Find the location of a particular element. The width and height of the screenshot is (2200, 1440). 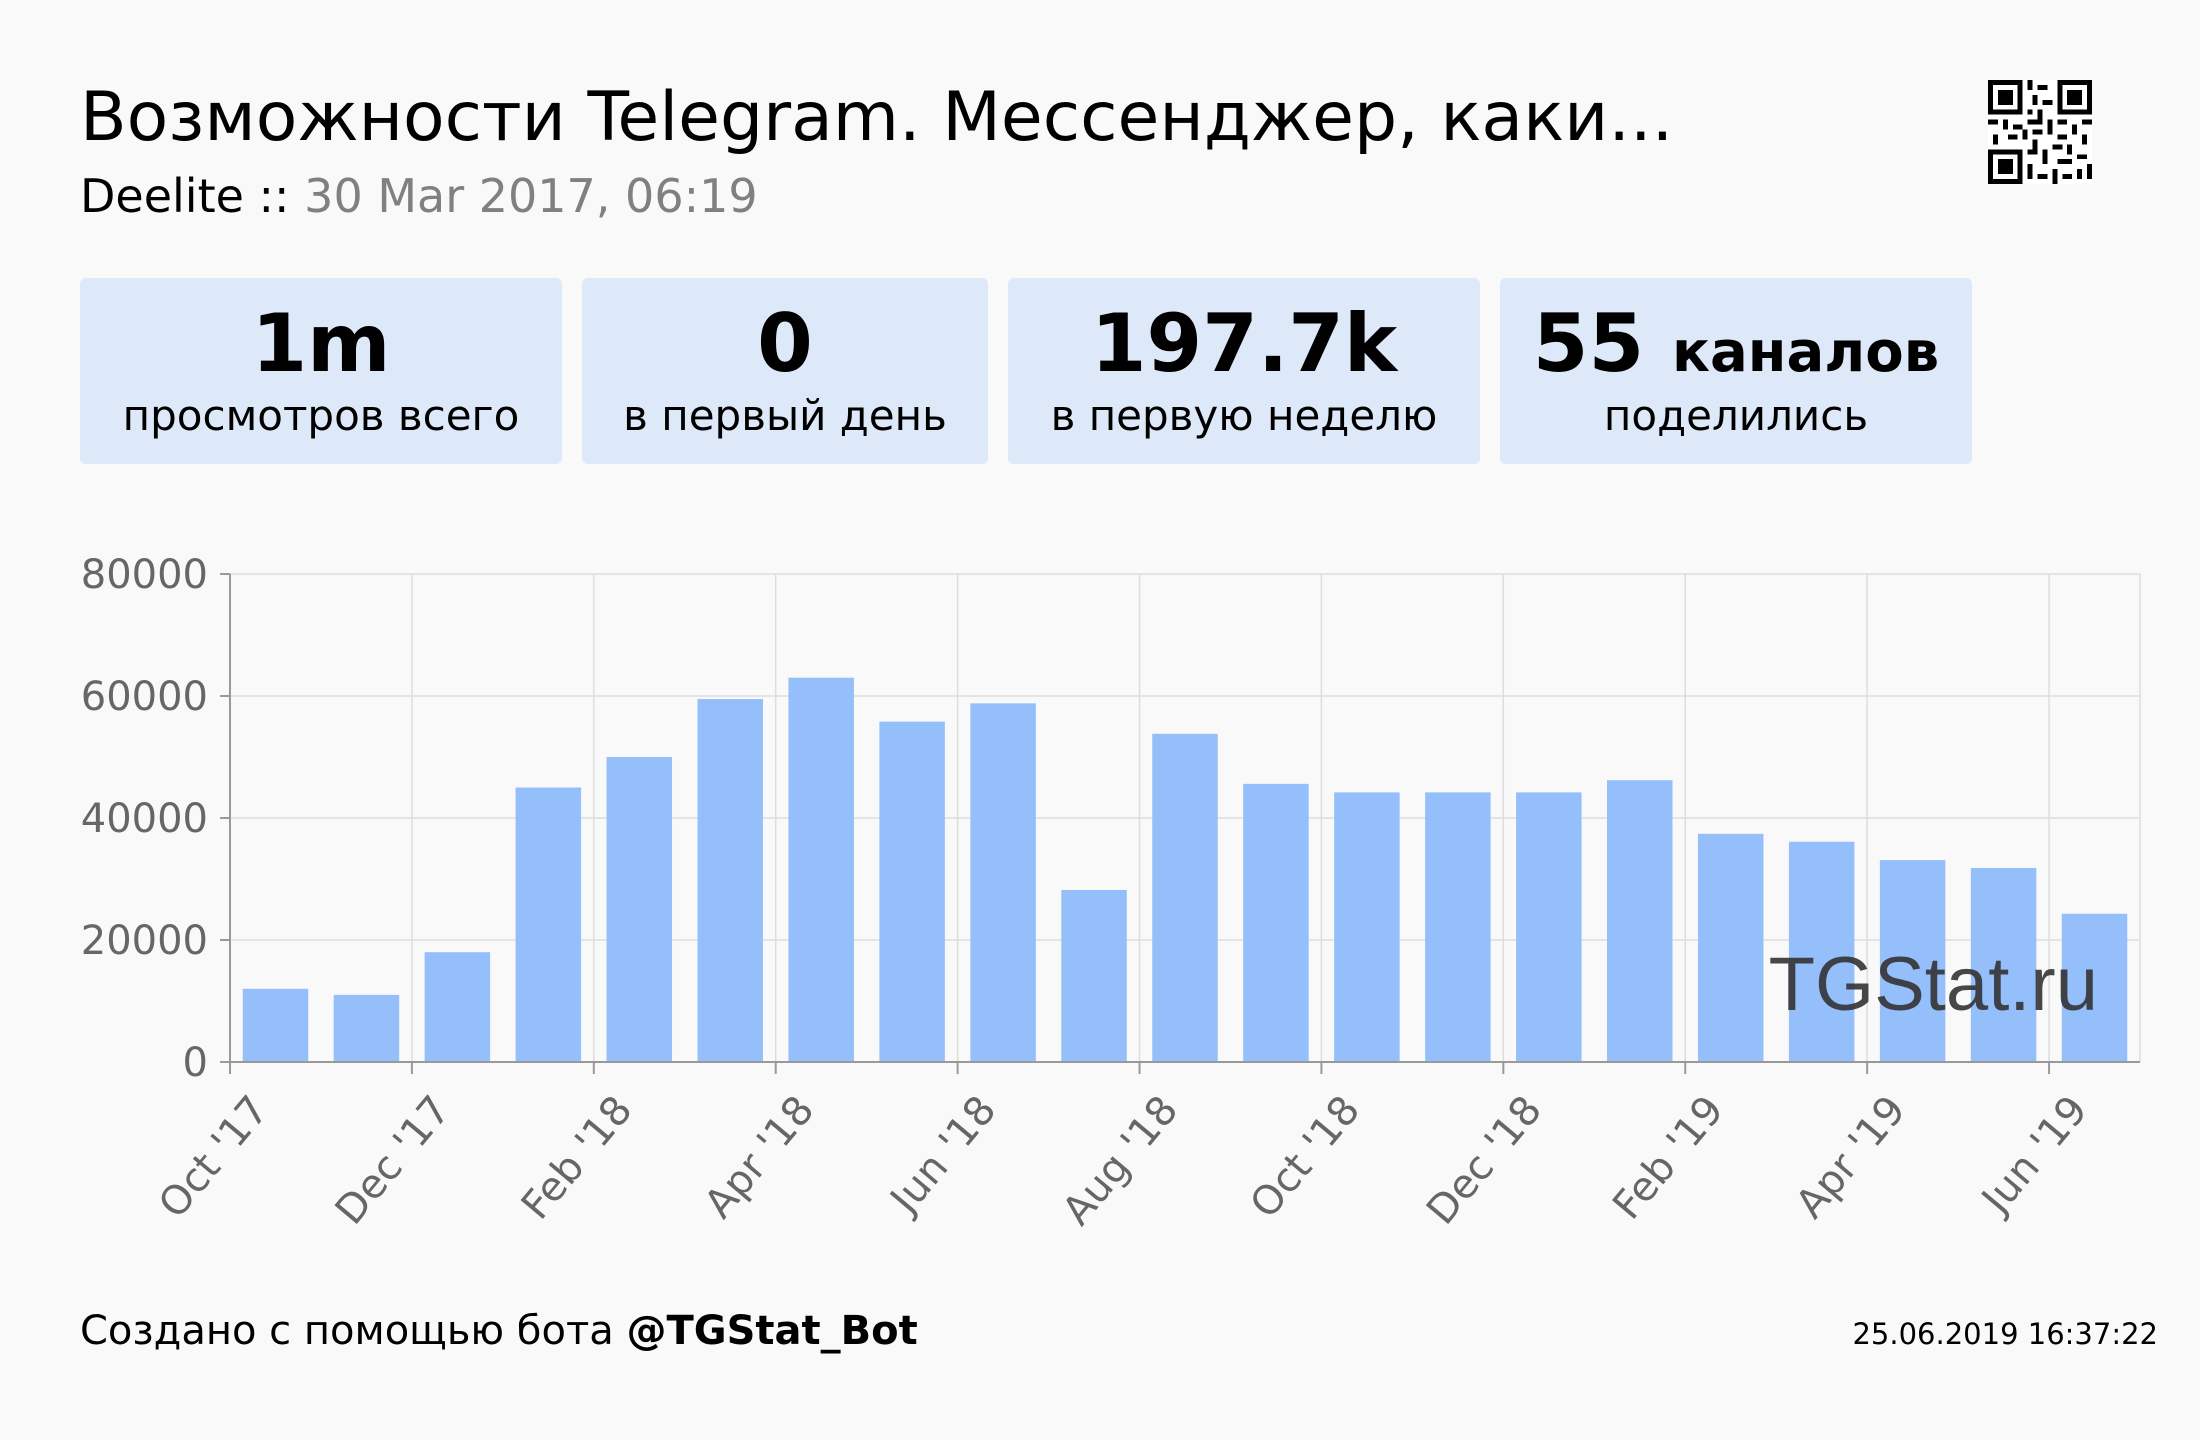

post-date: 30 Mar 2017, 06:19 is located at coordinates (531, 196).